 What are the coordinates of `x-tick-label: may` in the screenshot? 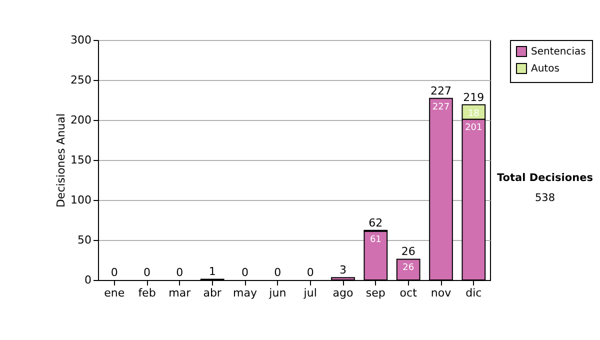 It's located at (245, 293).